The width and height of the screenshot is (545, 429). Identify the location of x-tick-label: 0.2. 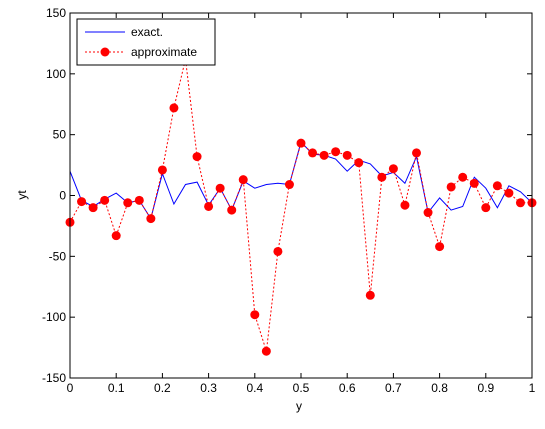
(162, 388).